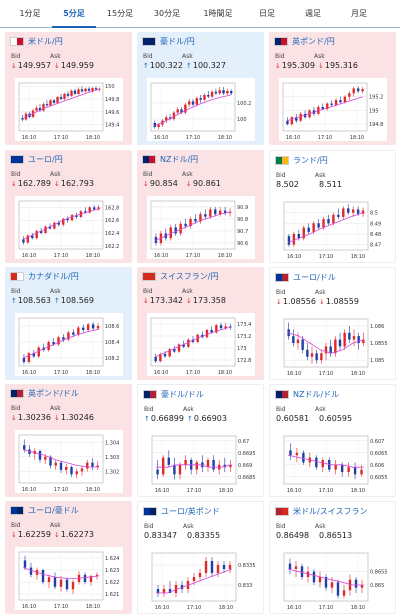  I want to click on card-header: 英ポンド/円, so click(304, 41).